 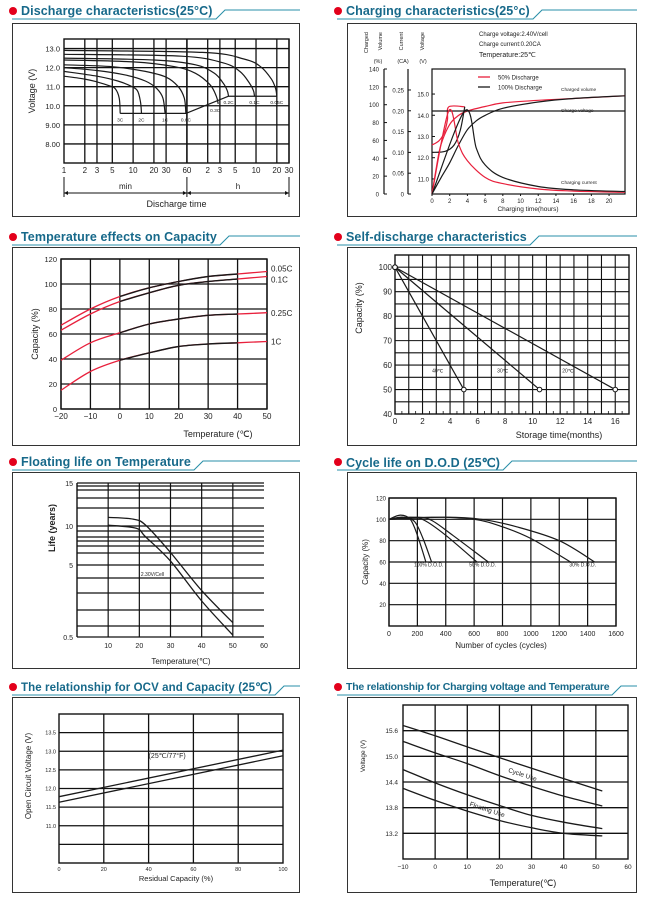 What do you see at coordinates (217, 434) in the screenshot?
I see `x-axis-label: Temperature (℃)` at bounding box center [217, 434].